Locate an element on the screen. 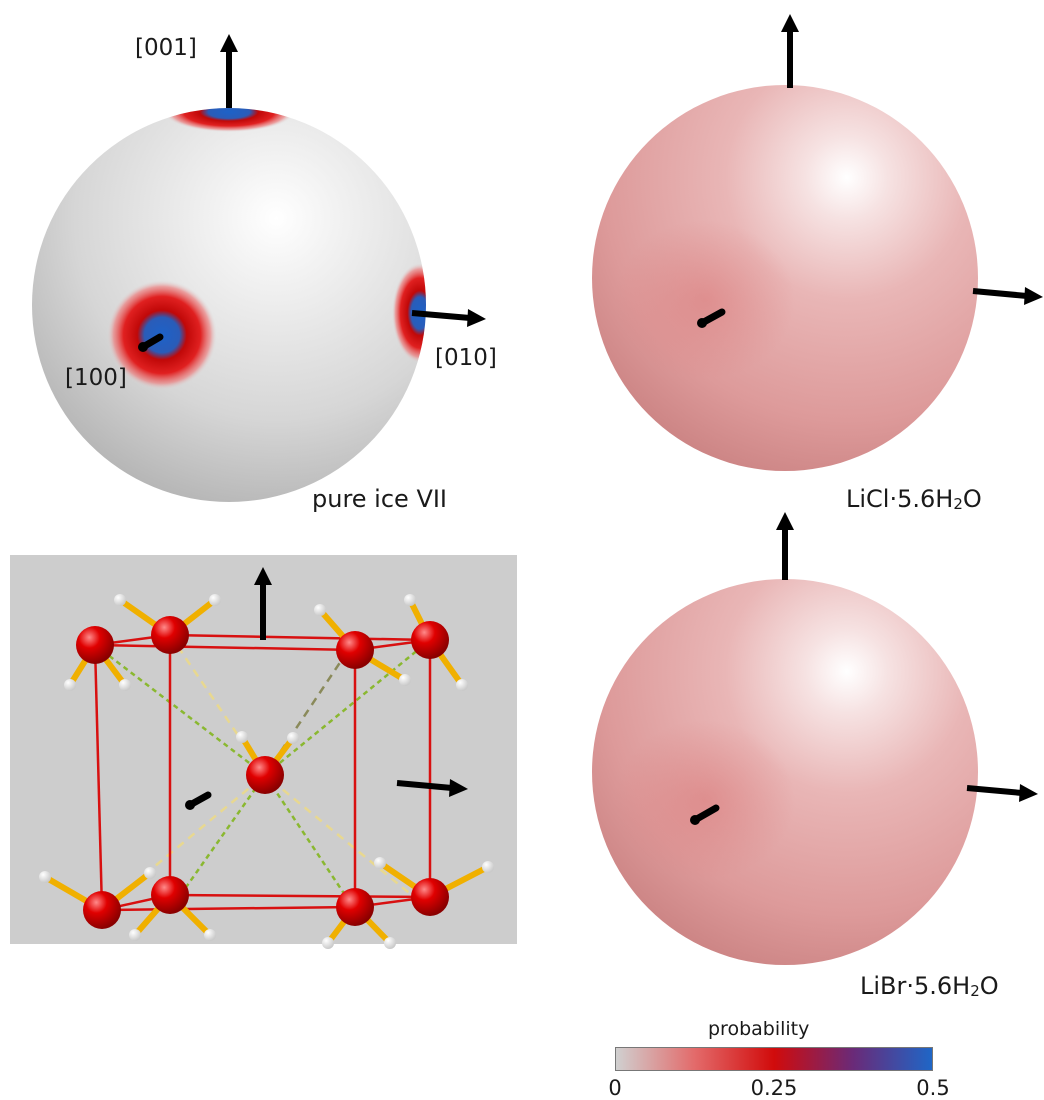  axis-100-label: [100] is located at coordinates (96, 378).